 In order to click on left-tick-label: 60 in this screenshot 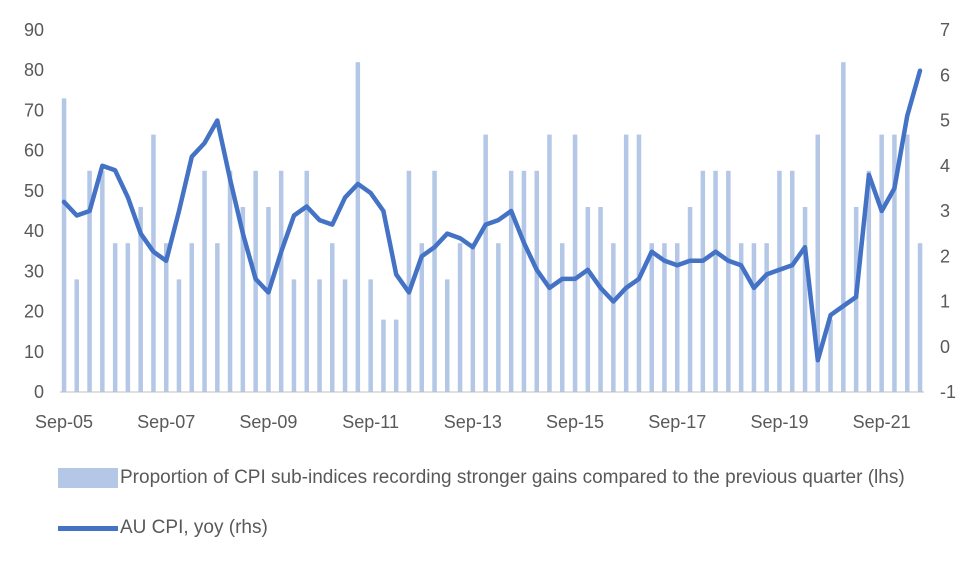, I will do `click(34, 151)`.